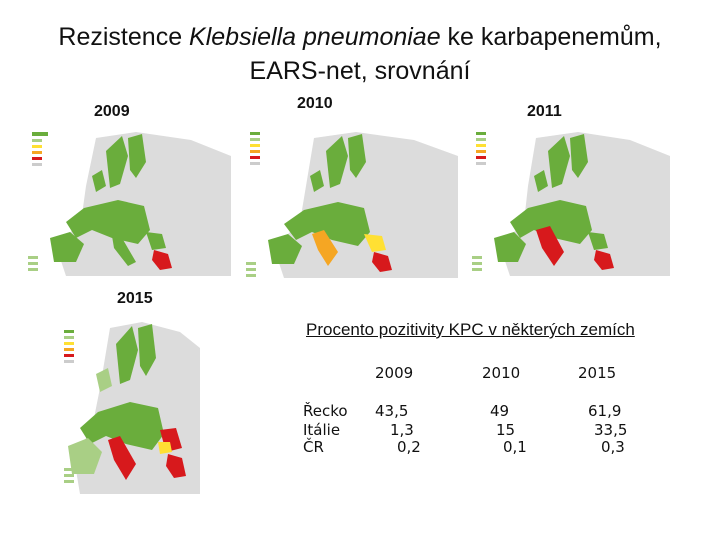  I want to click on kpc-italy-2009: 1,3, so click(402, 430).